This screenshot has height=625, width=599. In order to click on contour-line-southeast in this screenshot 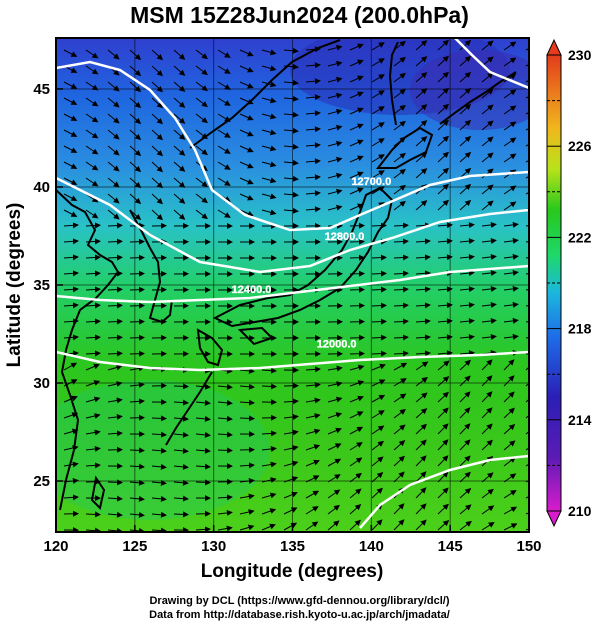, I will do `click(444, 491)`.